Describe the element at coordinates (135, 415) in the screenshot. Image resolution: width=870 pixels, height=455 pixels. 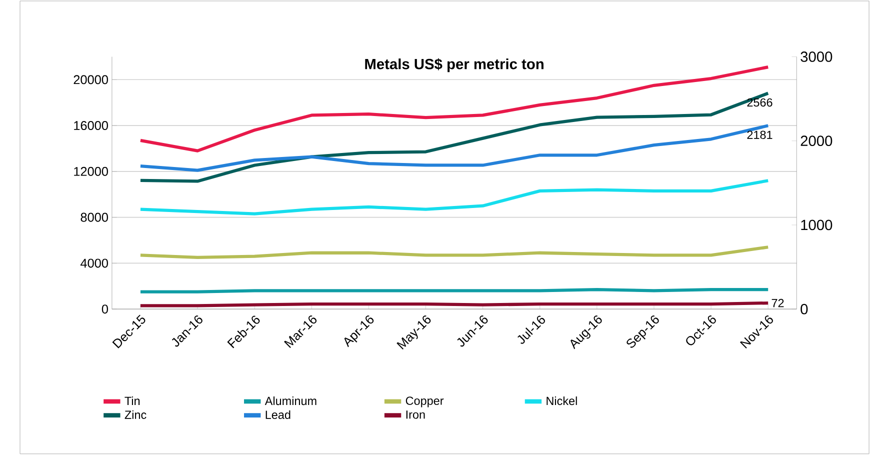
I see `legend-label: Zinc` at that location.